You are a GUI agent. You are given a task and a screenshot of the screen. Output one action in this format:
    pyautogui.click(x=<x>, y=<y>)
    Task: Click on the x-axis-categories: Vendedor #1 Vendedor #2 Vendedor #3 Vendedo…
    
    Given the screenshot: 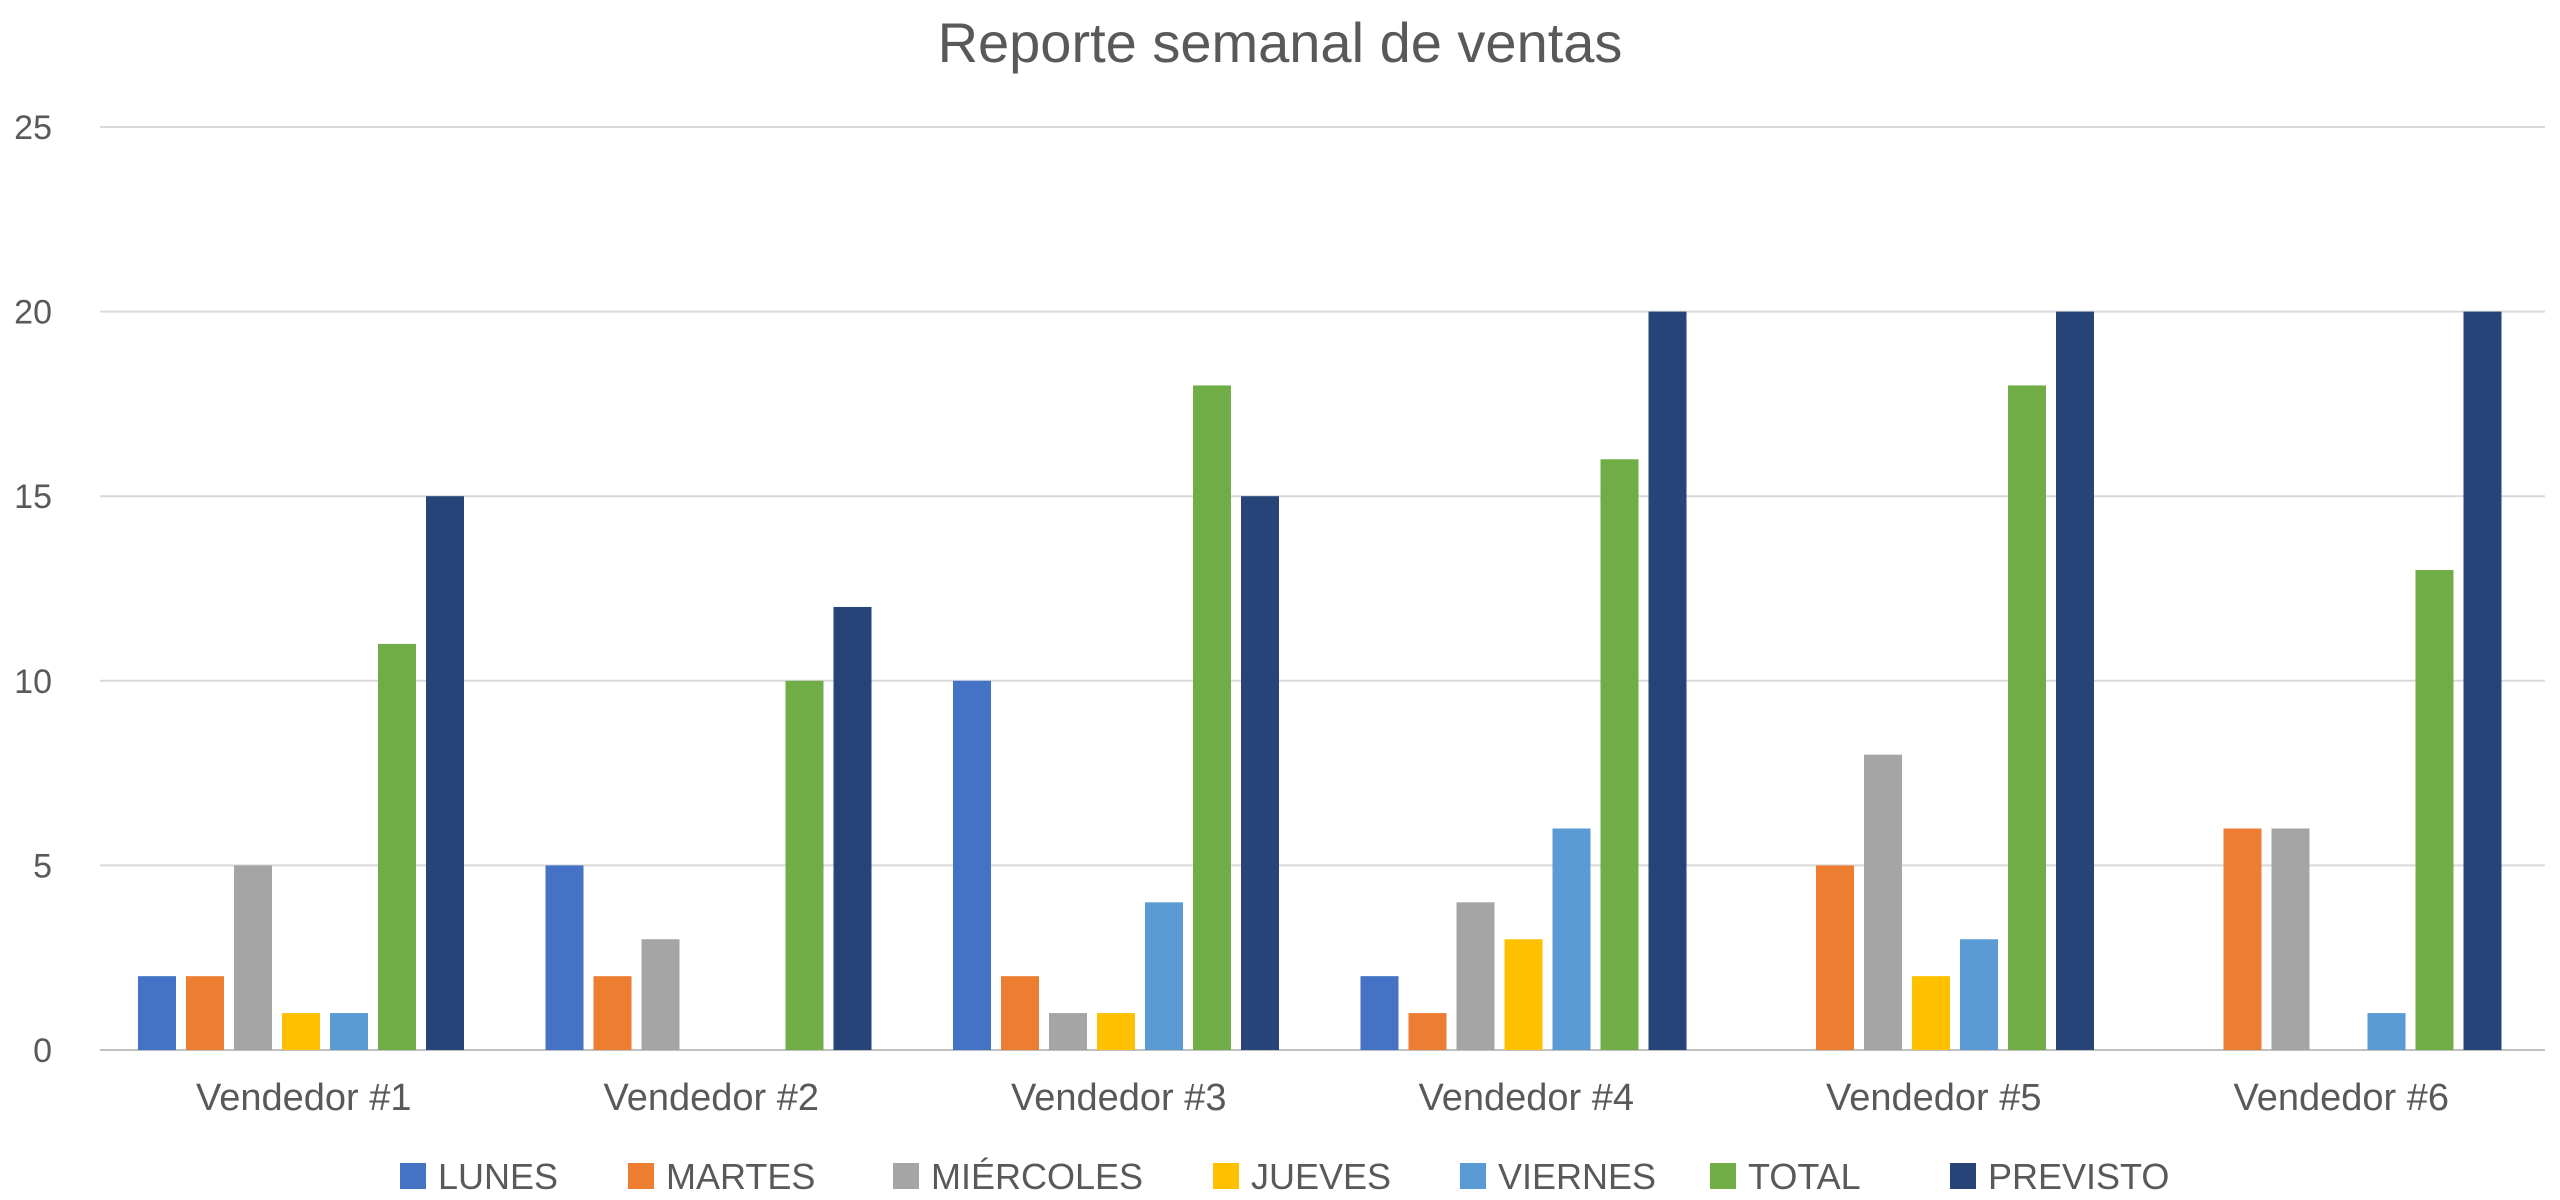 What is the action you would take?
    pyautogui.click(x=1322, y=1098)
    